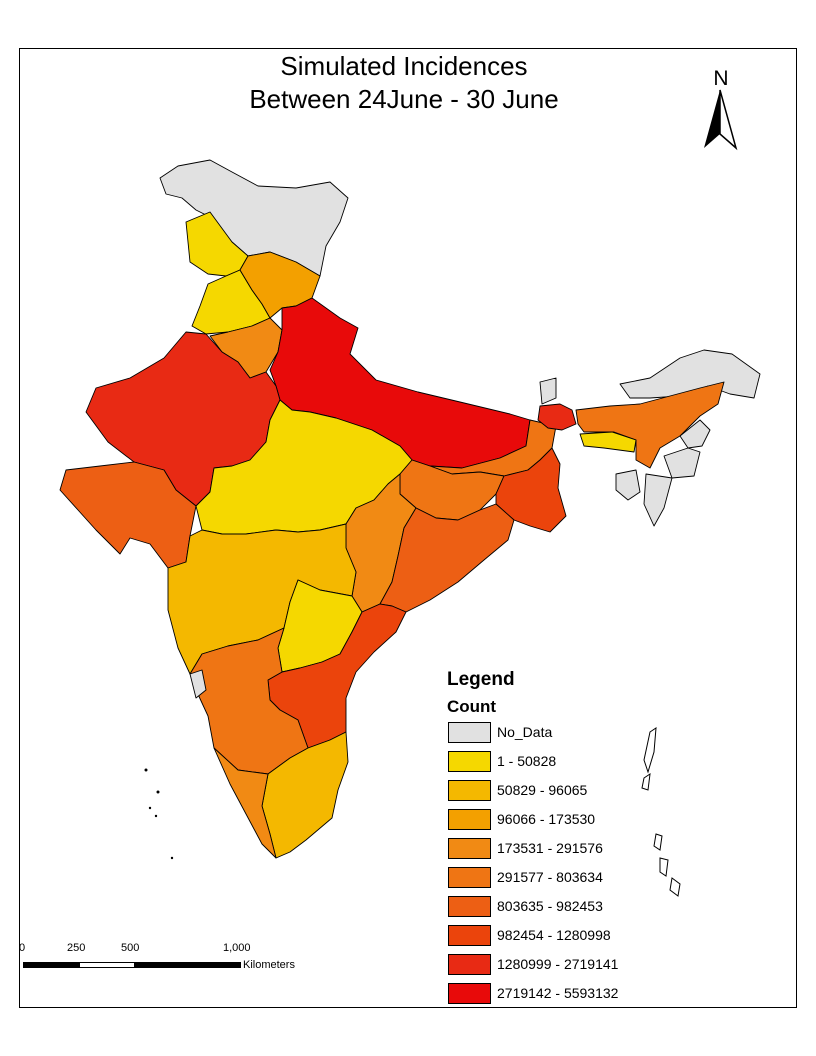 The height and width of the screenshot is (1056, 816). I want to click on legend-label: No_Data, so click(525, 732).